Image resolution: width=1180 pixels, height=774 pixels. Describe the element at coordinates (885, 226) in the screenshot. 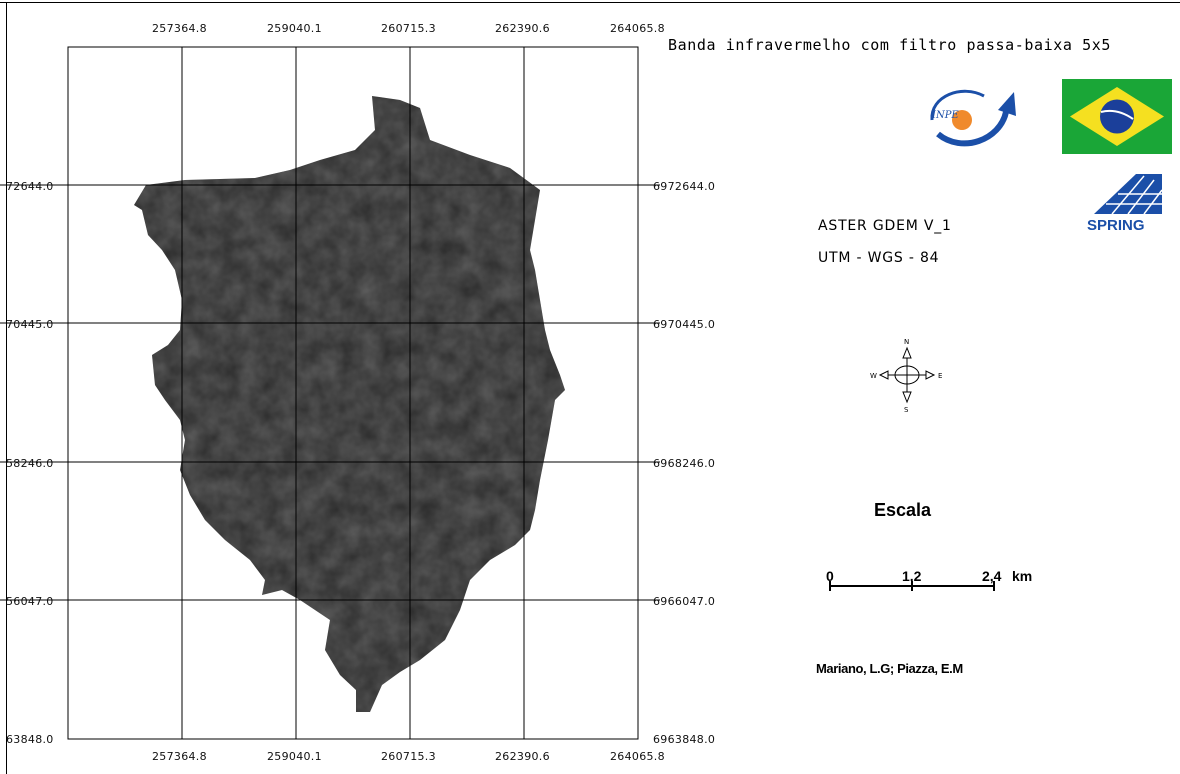

I see `dem-label: ASTER GDEM V_1` at that location.